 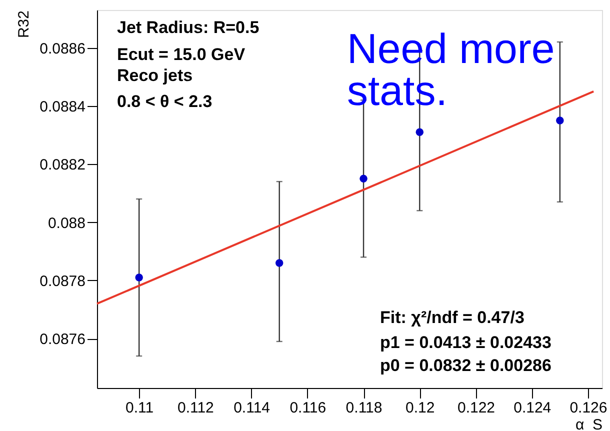 What do you see at coordinates (308, 408) in the screenshot?
I see `x-tick-label: 0.116` at bounding box center [308, 408].